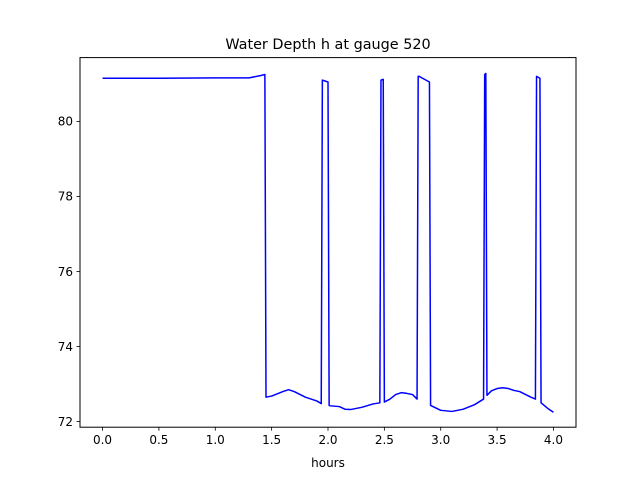 Image resolution: width=640 pixels, height=480 pixels. What do you see at coordinates (384, 440) in the screenshot?
I see `x-tick-label: 2.5` at bounding box center [384, 440].